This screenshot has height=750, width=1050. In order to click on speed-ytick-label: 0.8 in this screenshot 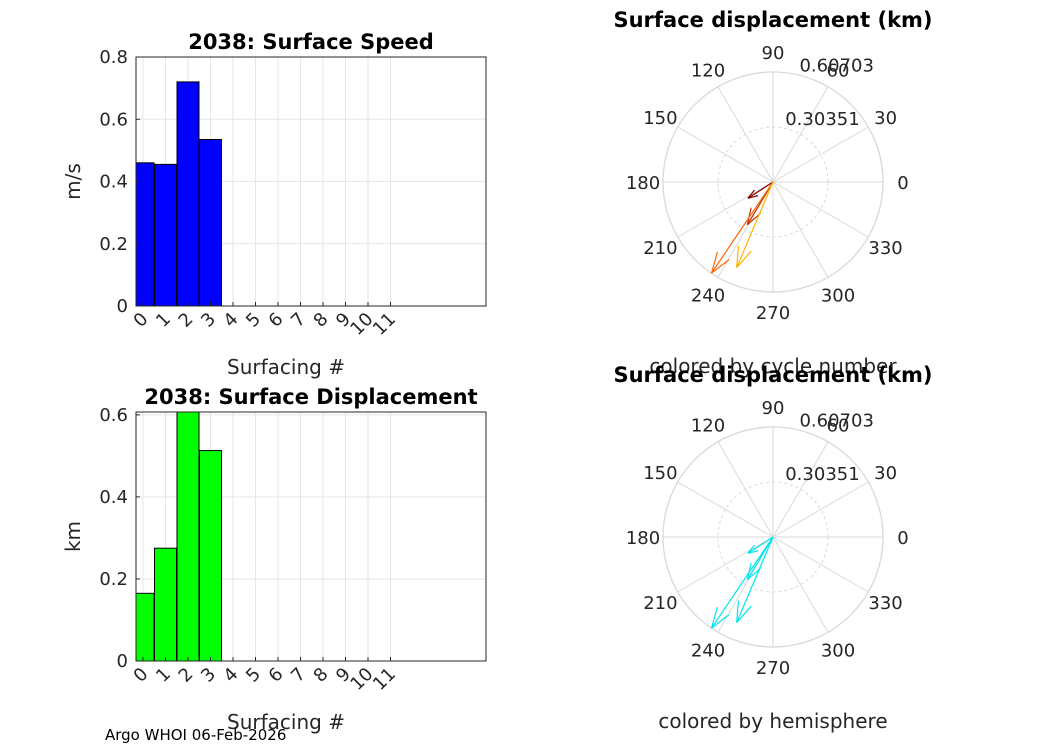, I will do `click(113, 57)`.